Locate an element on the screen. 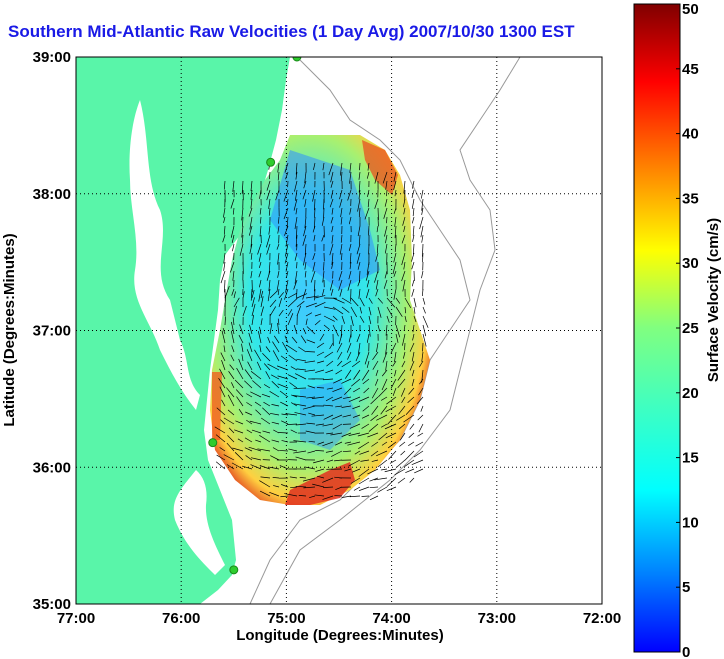  y-tick-labels: 39:00 38:00 37:00 36:00 35:00 is located at coordinates (52, 331).